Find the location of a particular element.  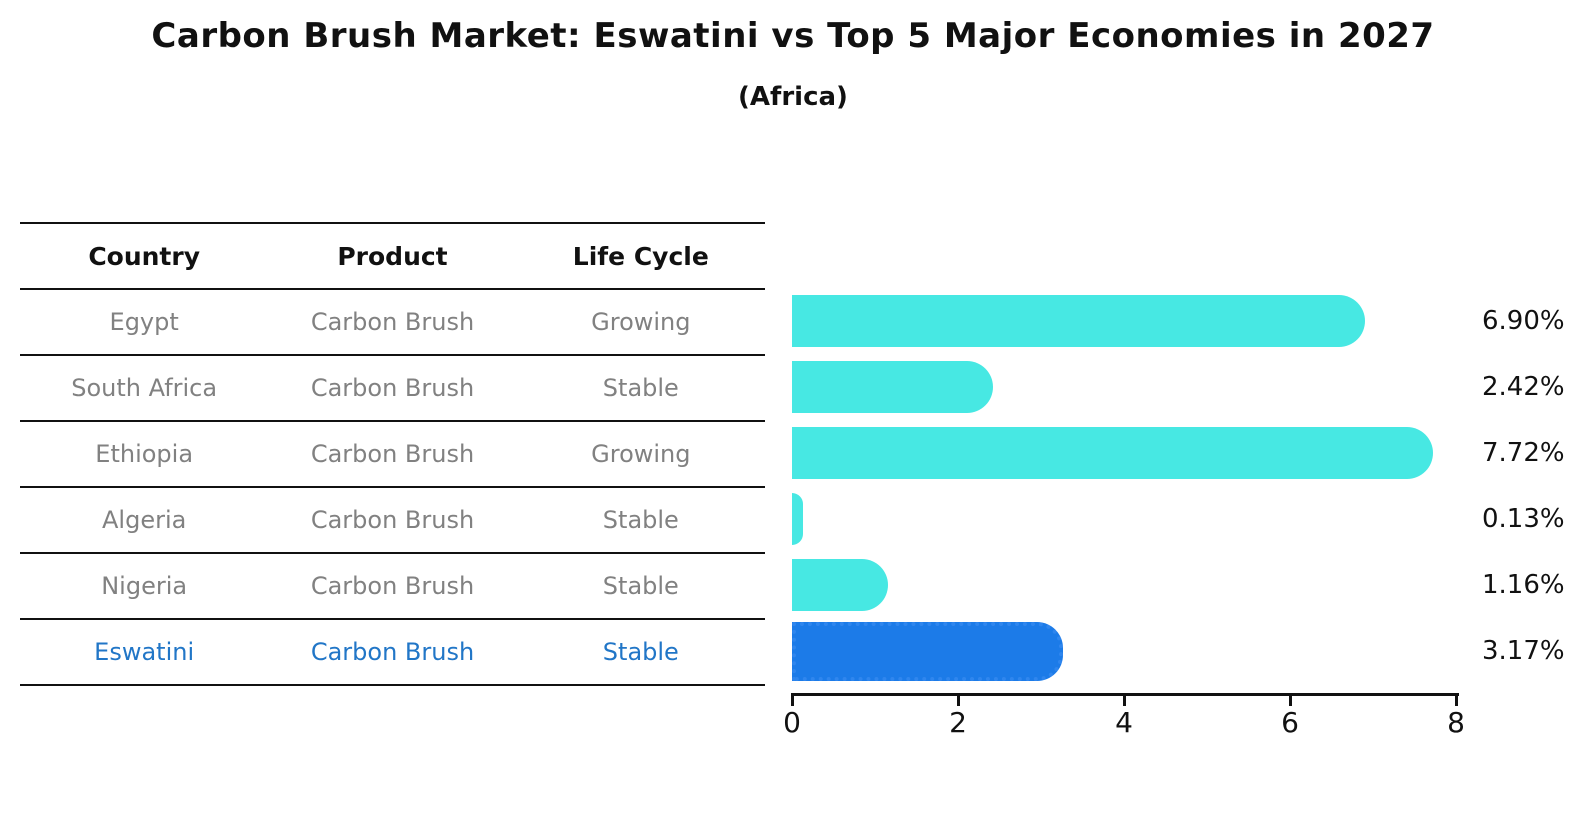

x-axis-tick-label: 2 is located at coordinates (958, 722).